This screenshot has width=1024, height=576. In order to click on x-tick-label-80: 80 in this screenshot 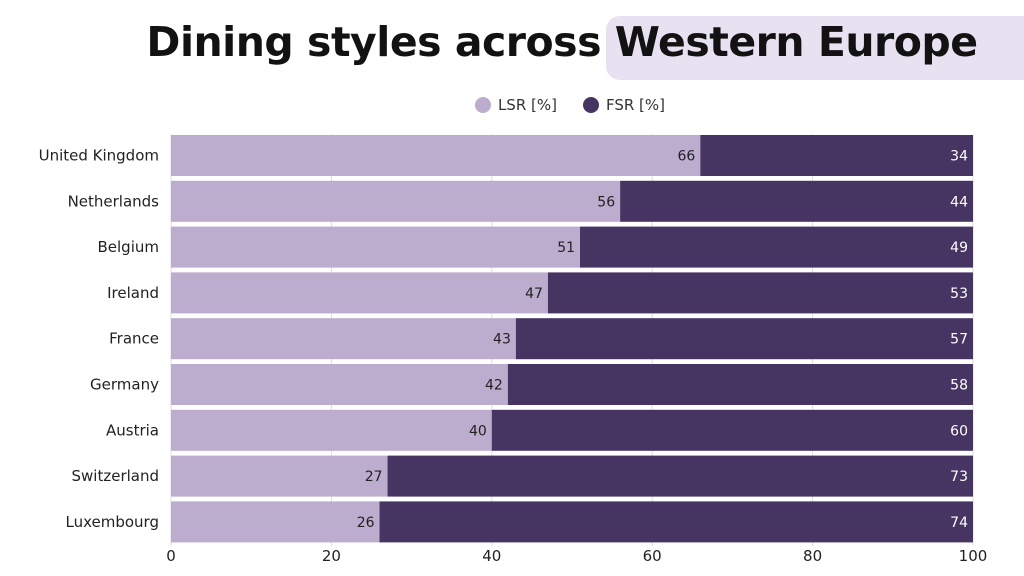, I will do `click(812, 556)`.